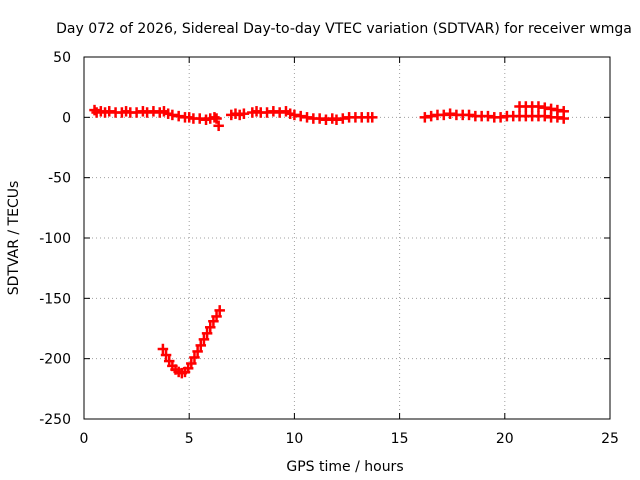 This screenshot has height=480, width=640. What do you see at coordinates (610, 439) in the screenshot?
I see `x-tick-label: 25` at bounding box center [610, 439].